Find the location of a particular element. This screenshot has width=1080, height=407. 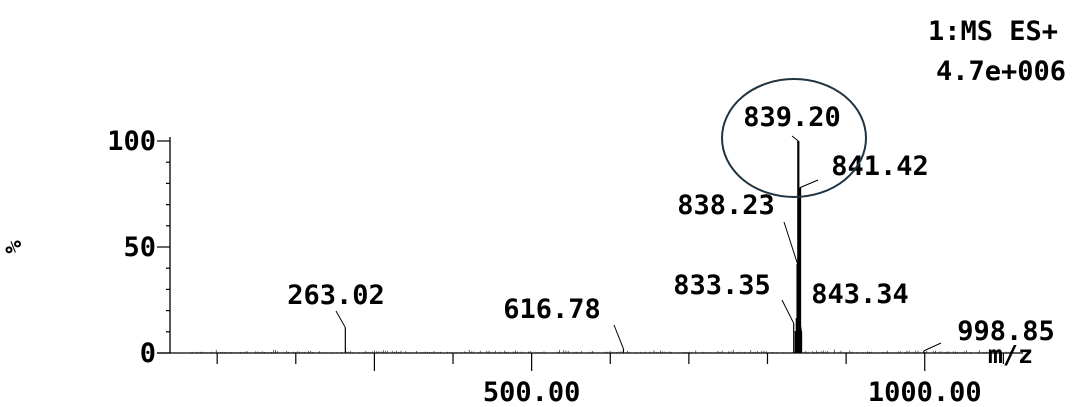

peak-label: 998.85 is located at coordinates (1006, 331).